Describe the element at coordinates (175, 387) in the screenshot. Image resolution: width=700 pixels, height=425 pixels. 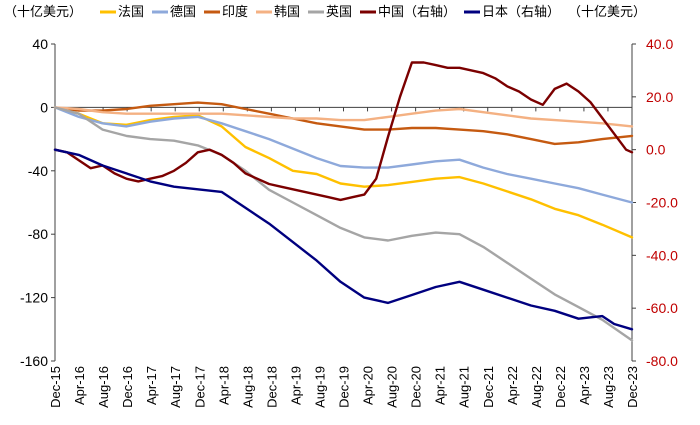
I see `x-tick-label: Aug-17` at that location.